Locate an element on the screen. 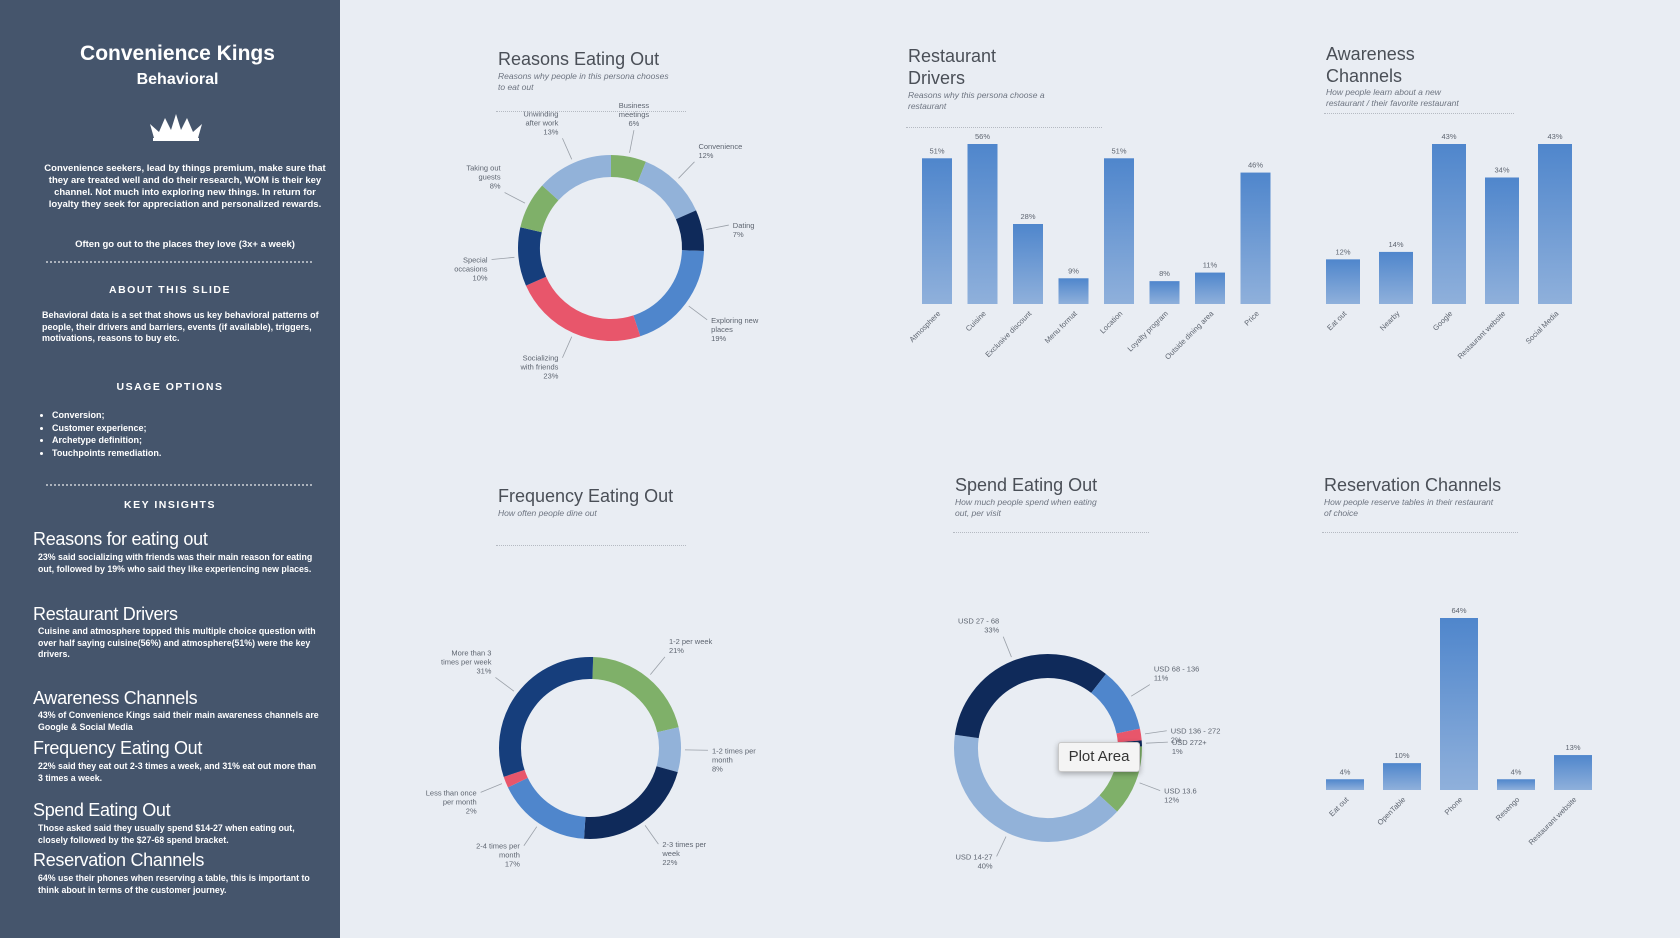  spend-slice-value: 1% is located at coordinates (1177, 751).